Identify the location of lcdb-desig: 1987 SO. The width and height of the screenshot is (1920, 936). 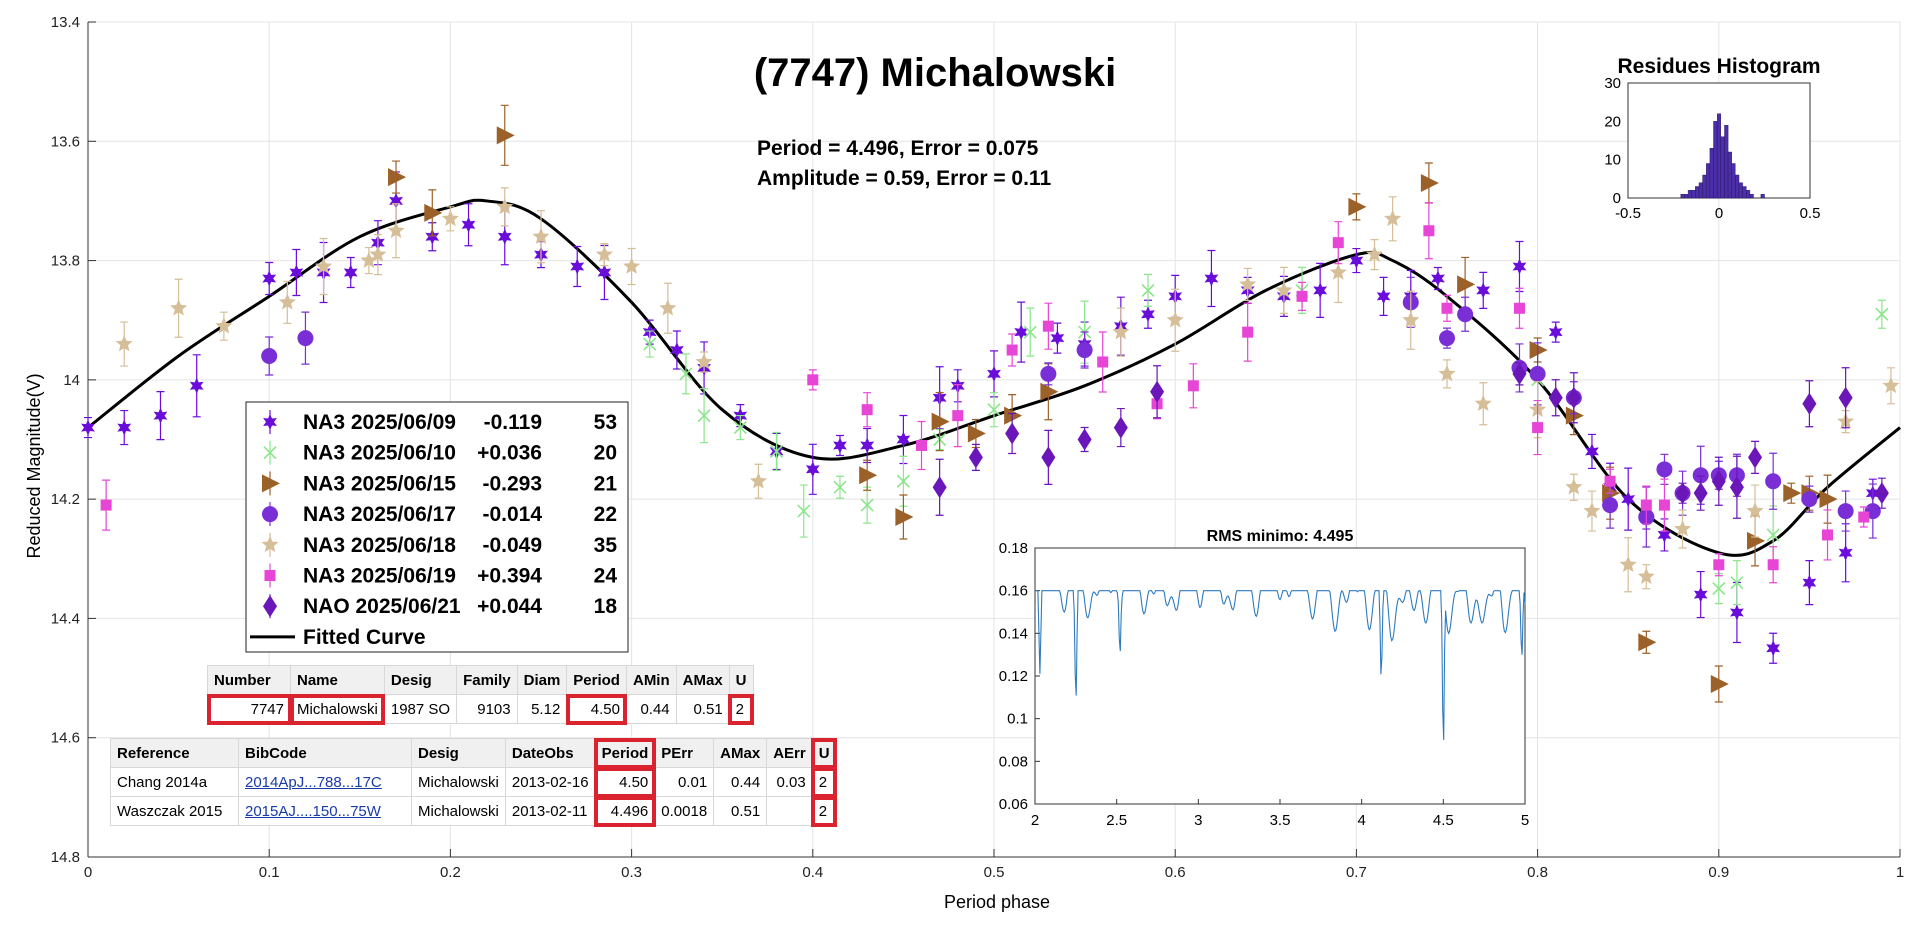
(420, 709).